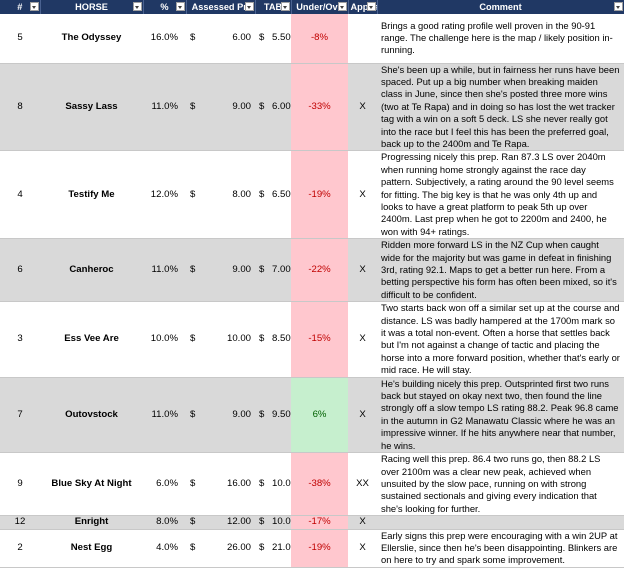 Image resolution: width=624 pixels, height=568 pixels. I want to click on cell-tab: 6.50, so click(280, 195).